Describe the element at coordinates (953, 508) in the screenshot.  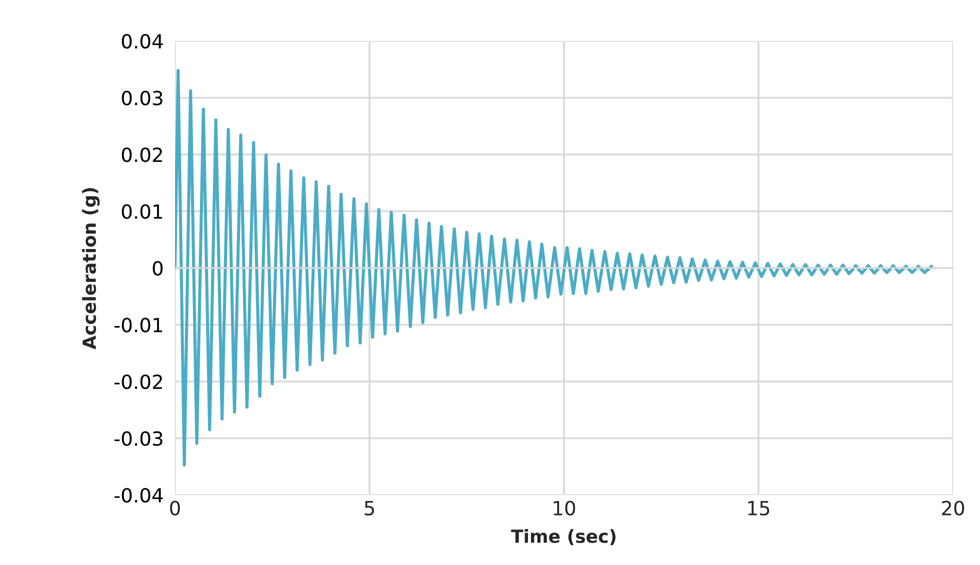
I see `x-tick-label: 20` at that location.